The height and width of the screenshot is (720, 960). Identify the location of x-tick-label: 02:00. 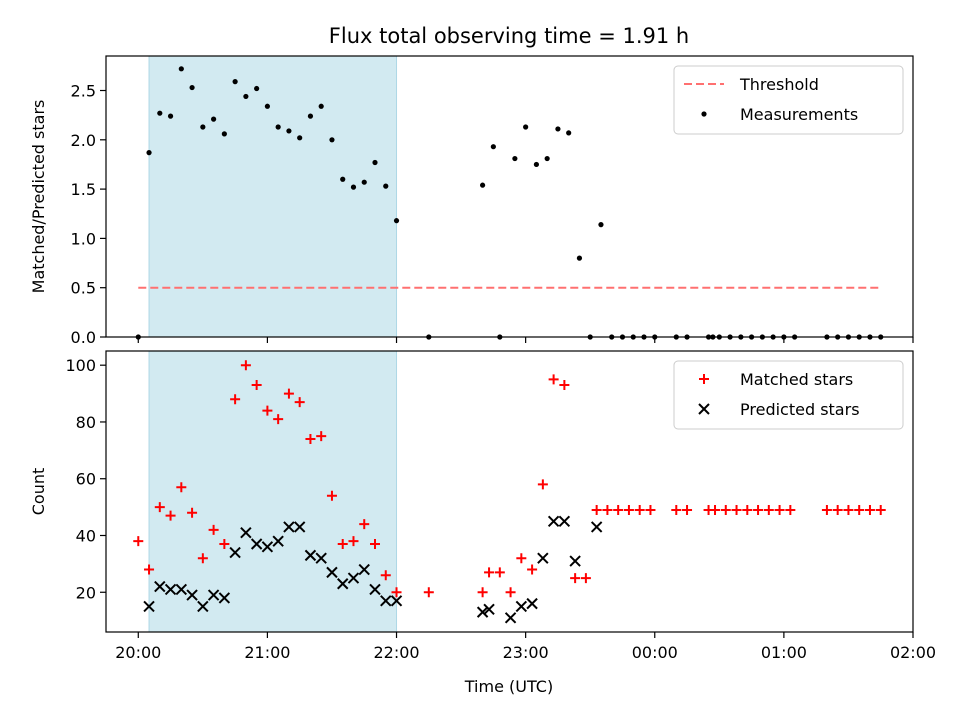
(913, 652).